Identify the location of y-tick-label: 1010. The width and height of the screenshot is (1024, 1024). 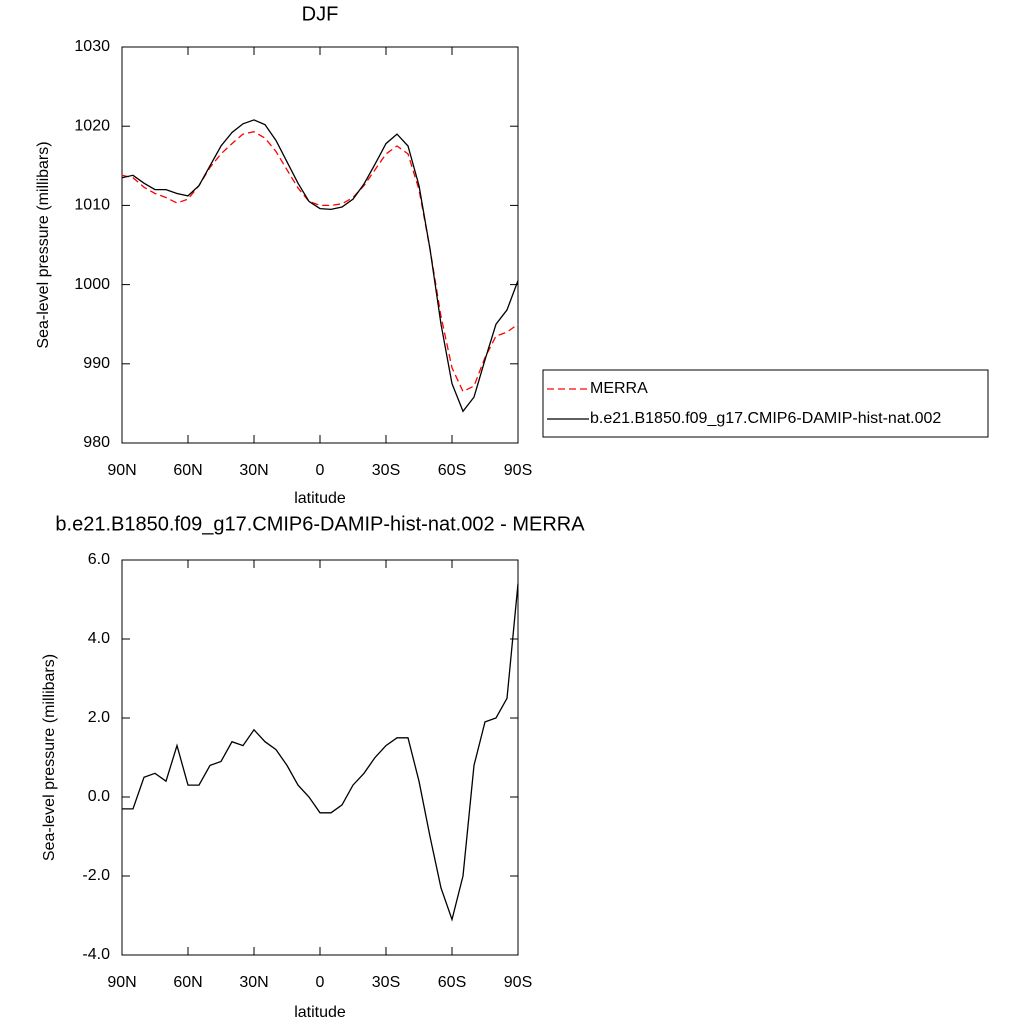
(92, 205).